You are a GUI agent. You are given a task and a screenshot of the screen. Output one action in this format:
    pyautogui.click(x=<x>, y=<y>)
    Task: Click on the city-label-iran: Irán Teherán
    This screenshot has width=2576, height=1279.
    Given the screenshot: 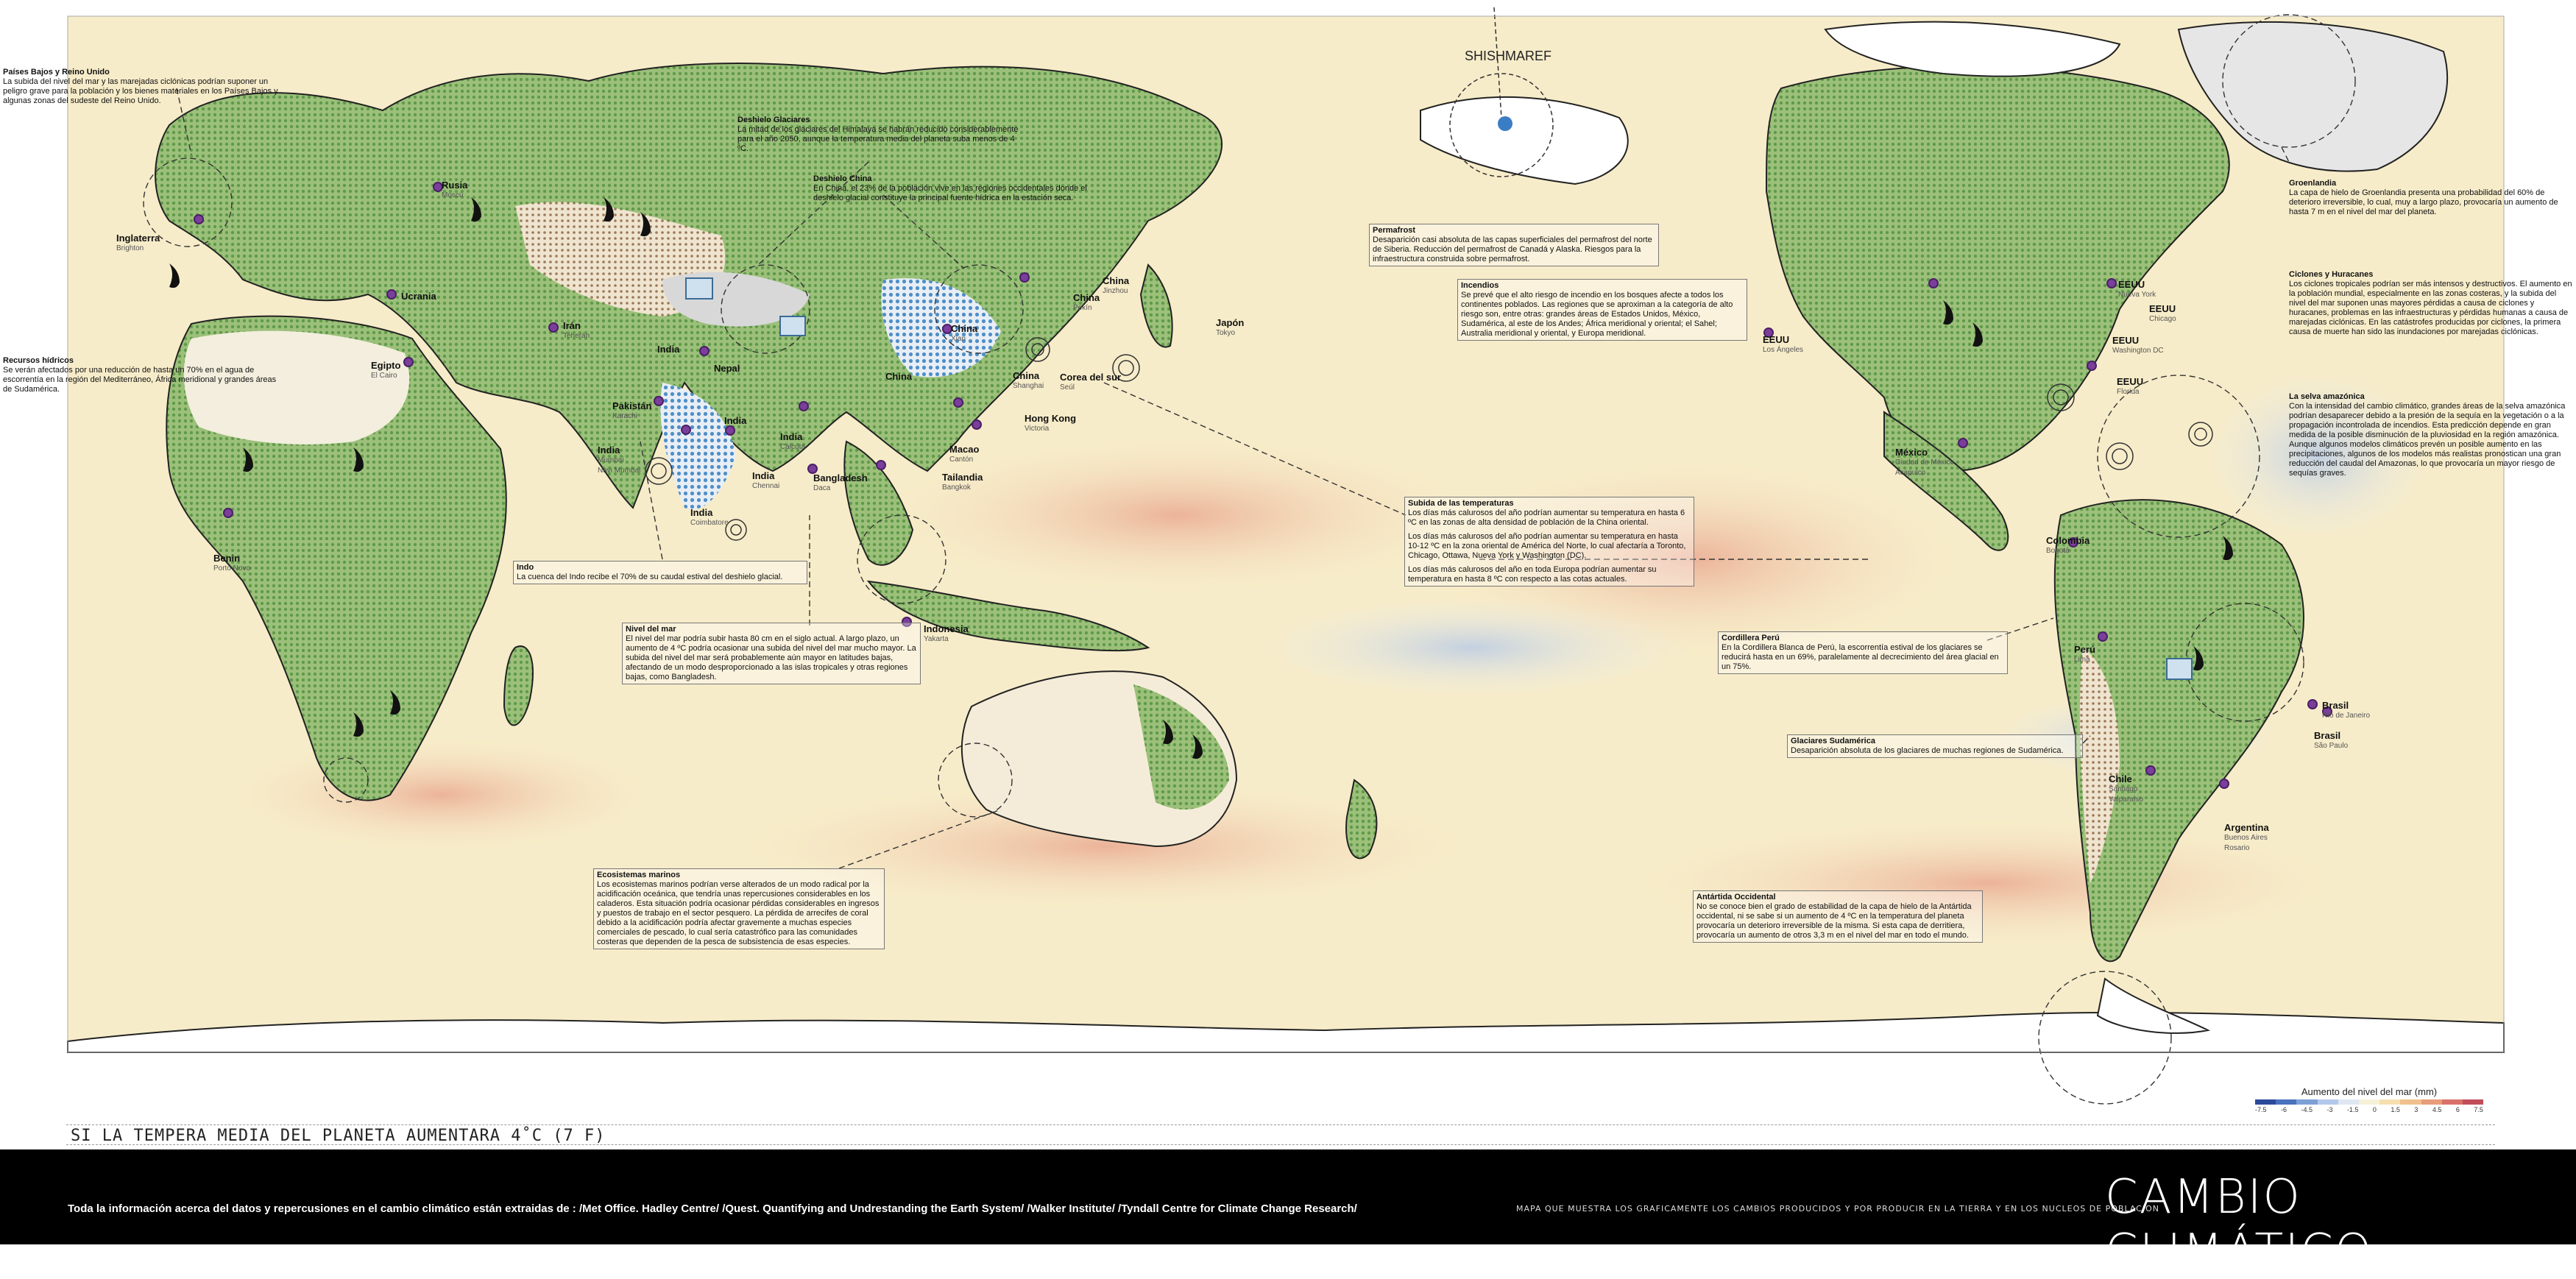 What is the action you would take?
    pyautogui.click(x=576, y=330)
    